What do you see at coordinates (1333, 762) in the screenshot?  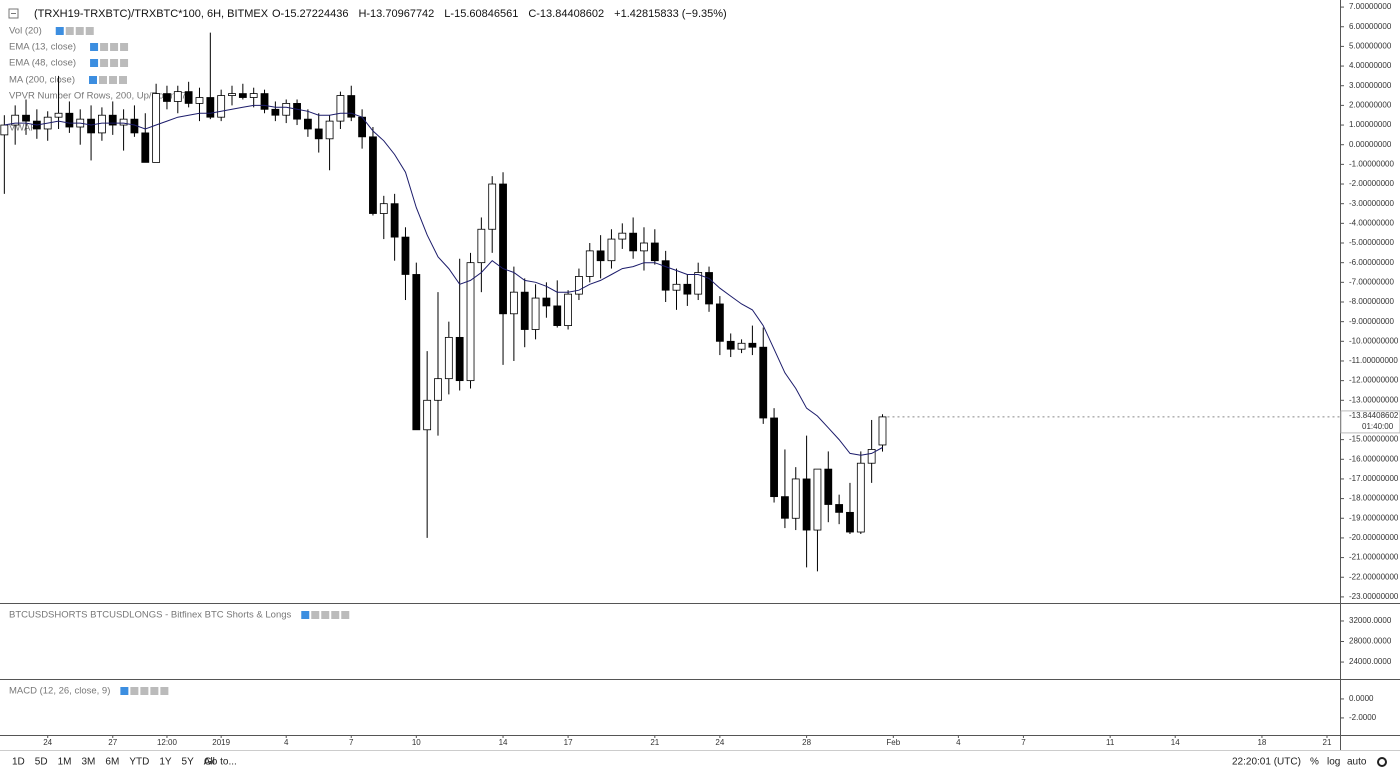 I see `option-button: log` at bounding box center [1333, 762].